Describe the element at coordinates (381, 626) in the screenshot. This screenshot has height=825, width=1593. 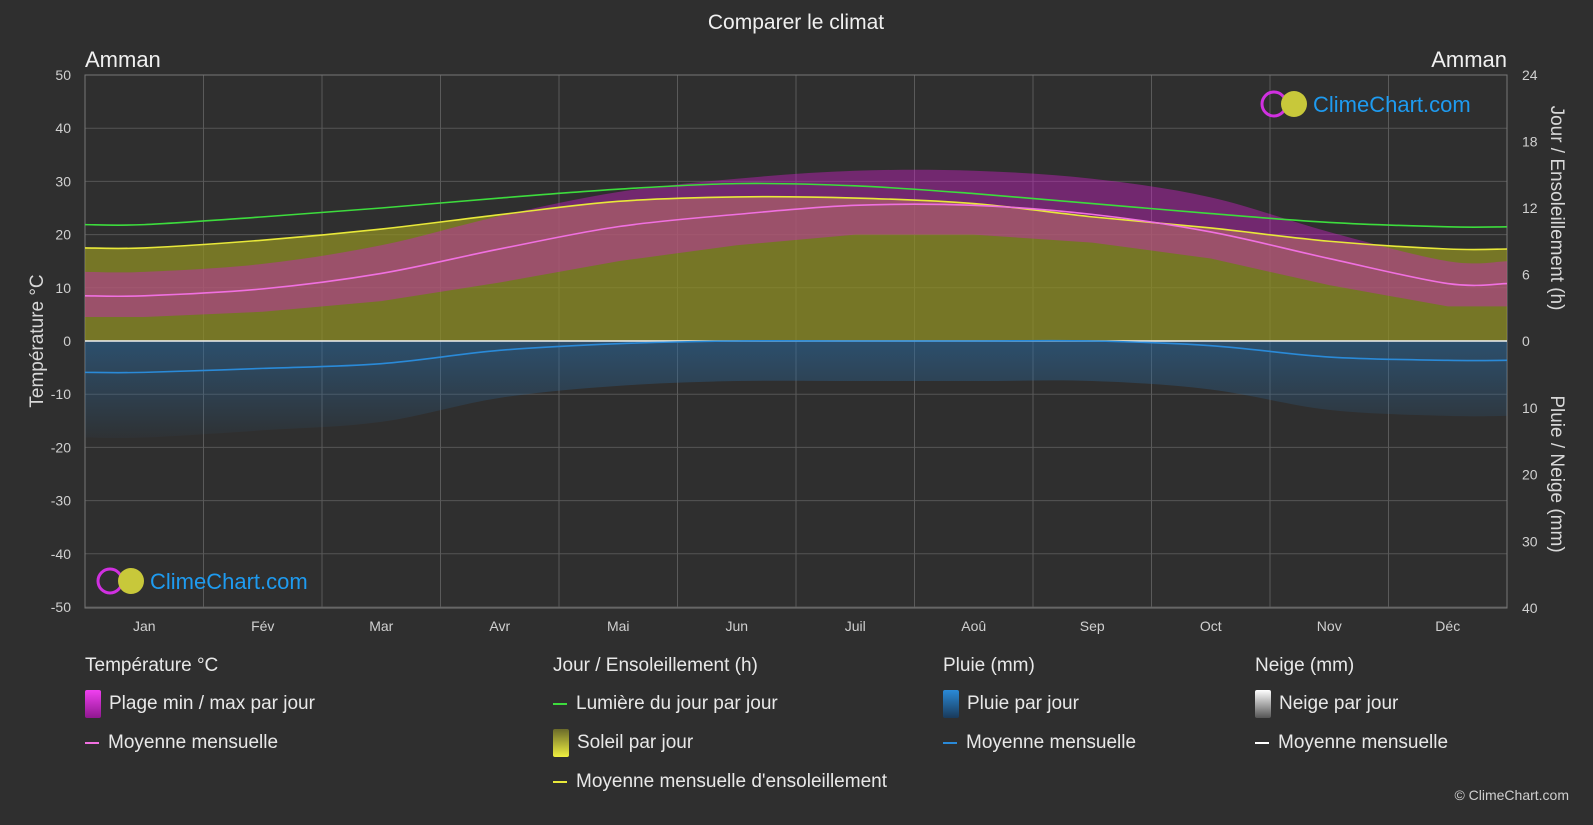
I see `month-label: Mar` at that location.